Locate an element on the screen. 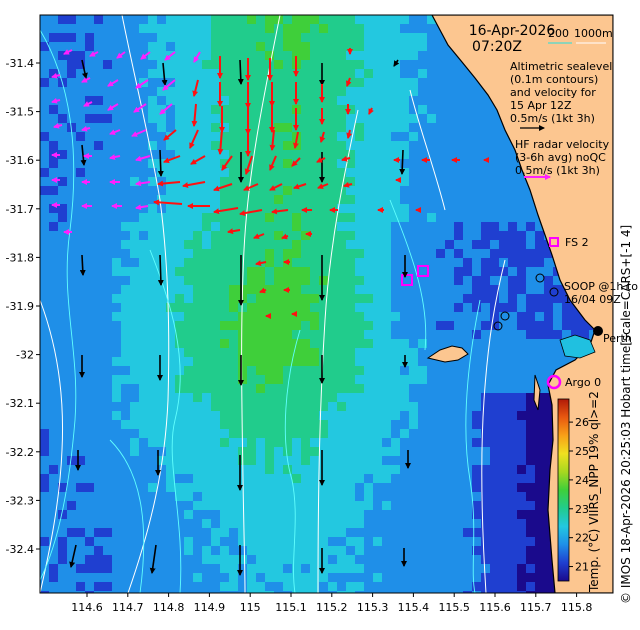 The width and height of the screenshot is (640, 630). colorbar-ticks: 21 22 23 24 25 26 is located at coordinates (579, 495).